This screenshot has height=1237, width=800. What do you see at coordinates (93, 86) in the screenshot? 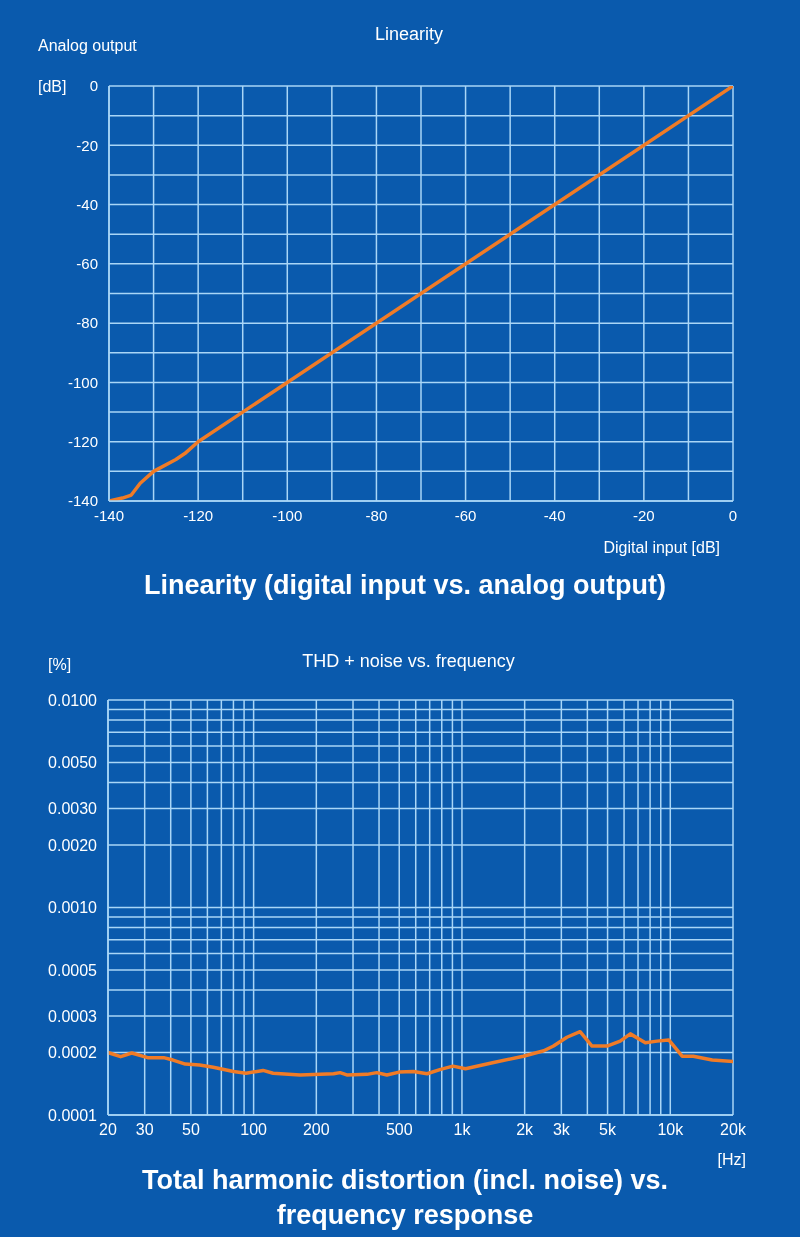
I see `y-tick-label: 0` at bounding box center [93, 86].